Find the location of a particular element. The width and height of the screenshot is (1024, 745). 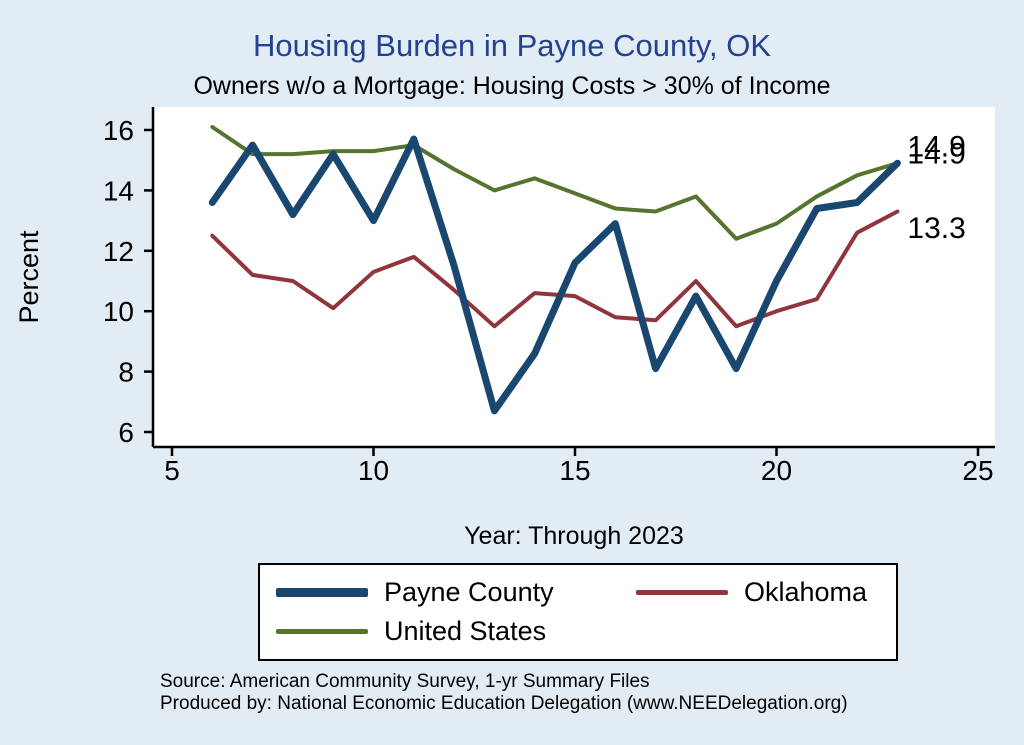

y-tick-label: 10 is located at coordinates (118, 311).